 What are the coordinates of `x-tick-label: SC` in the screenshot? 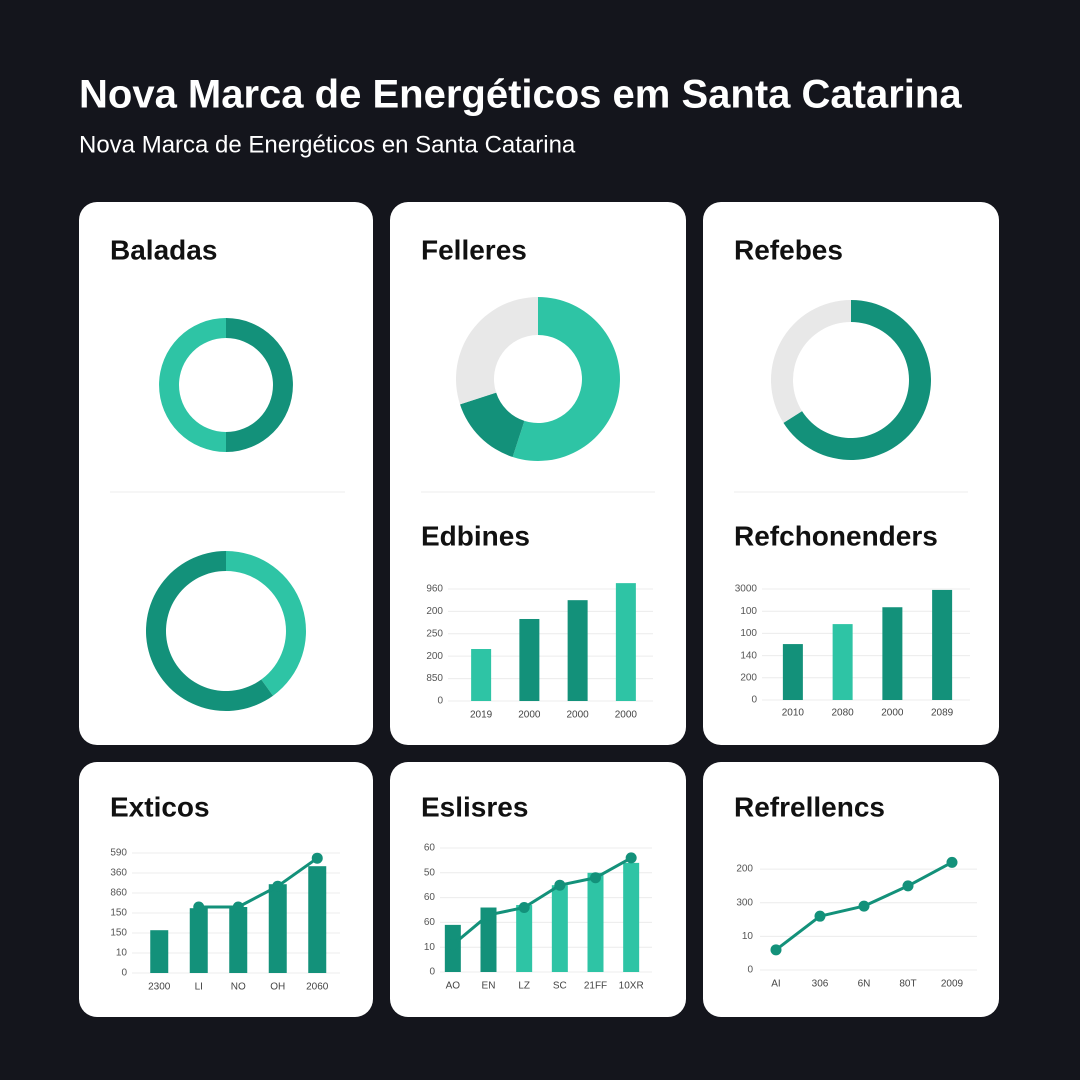 It's located at (560, 986).